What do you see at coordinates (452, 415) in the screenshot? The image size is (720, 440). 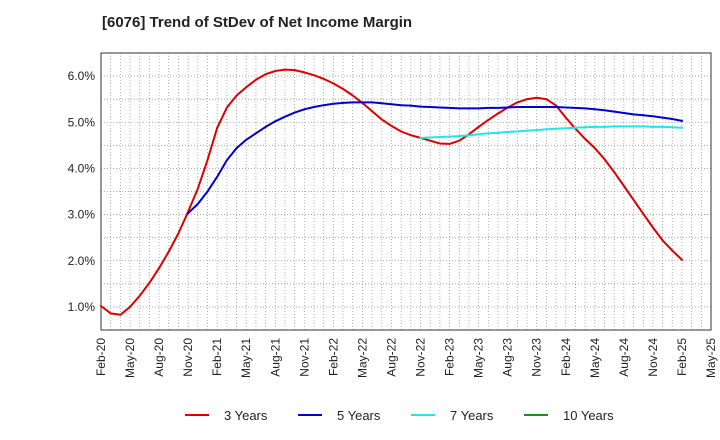 I see `legend-item: 7 Years` at bounding box center [452, 415].